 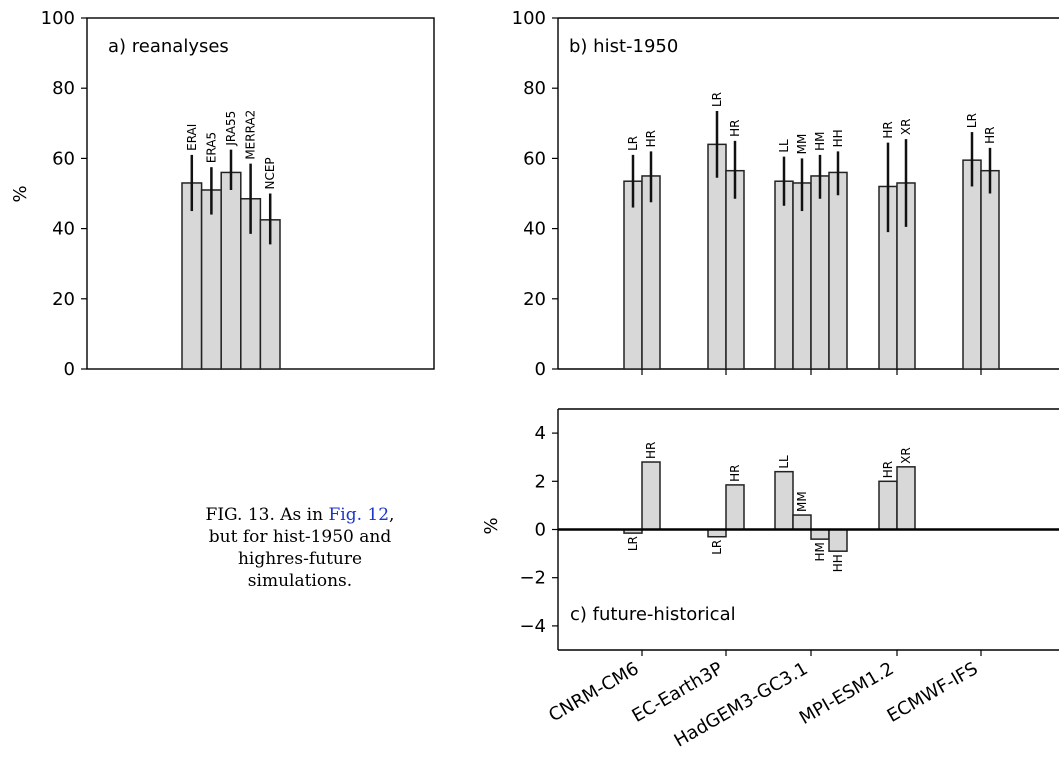 What do you see at coordinates (820, 534) in the screenshot?
I see `panel-c-bar-hadgem3-gc3-1-hm` at bounding box center [820, 534].